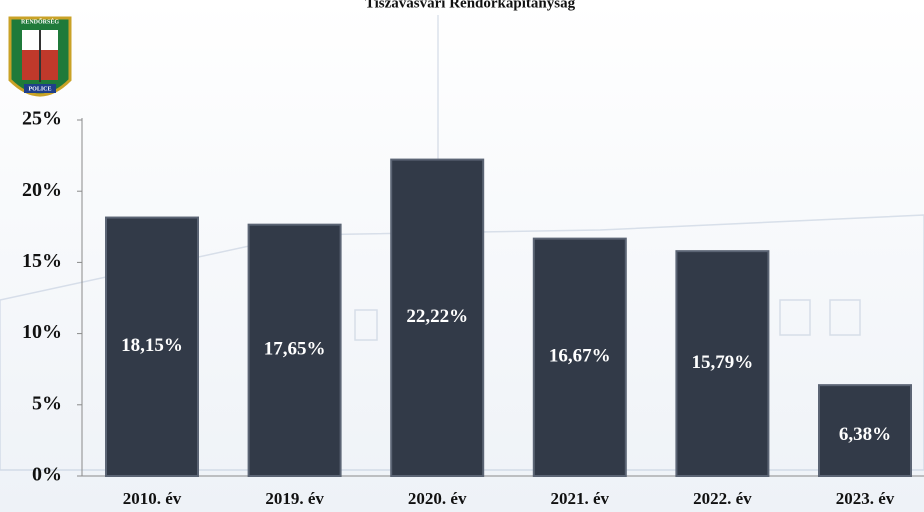 The width and height of the screenshot is (924, 512). What do you see at coordinates (722, 498) in the screenshot?
I see `x-tick-label: 2022. év` at bounding box center [722, 498].